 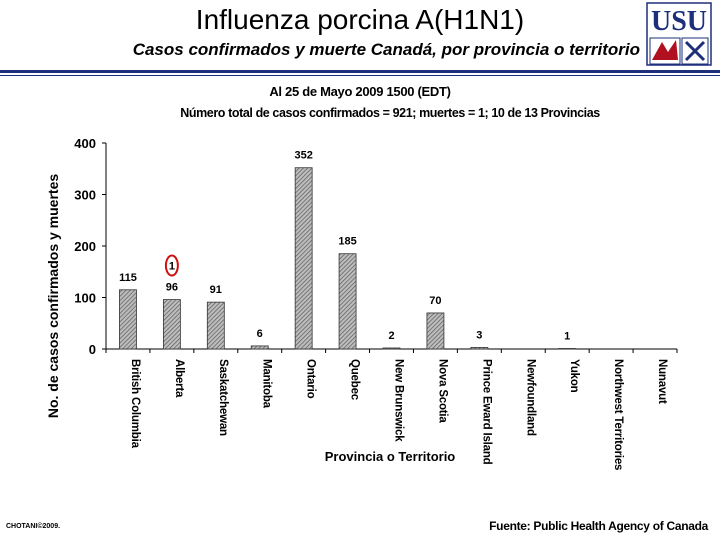 What do you see at coordinates (85, 298) in the screenshot?
I see `y-tick-label: 100` at bounding box center [85, 298].